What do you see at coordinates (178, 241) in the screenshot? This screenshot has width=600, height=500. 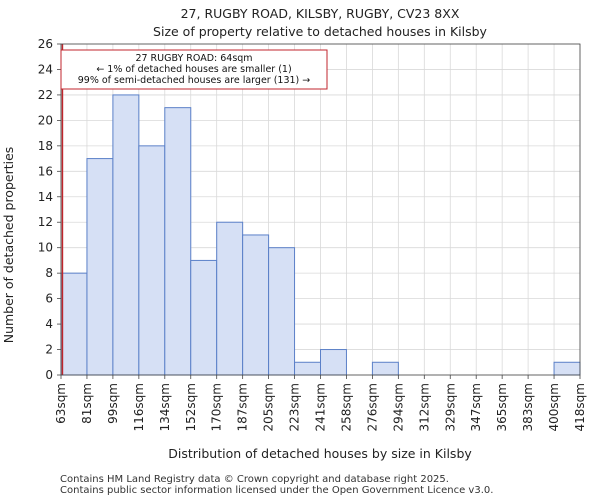 I see `bar-134sqm` at bounding box center [178, 241].